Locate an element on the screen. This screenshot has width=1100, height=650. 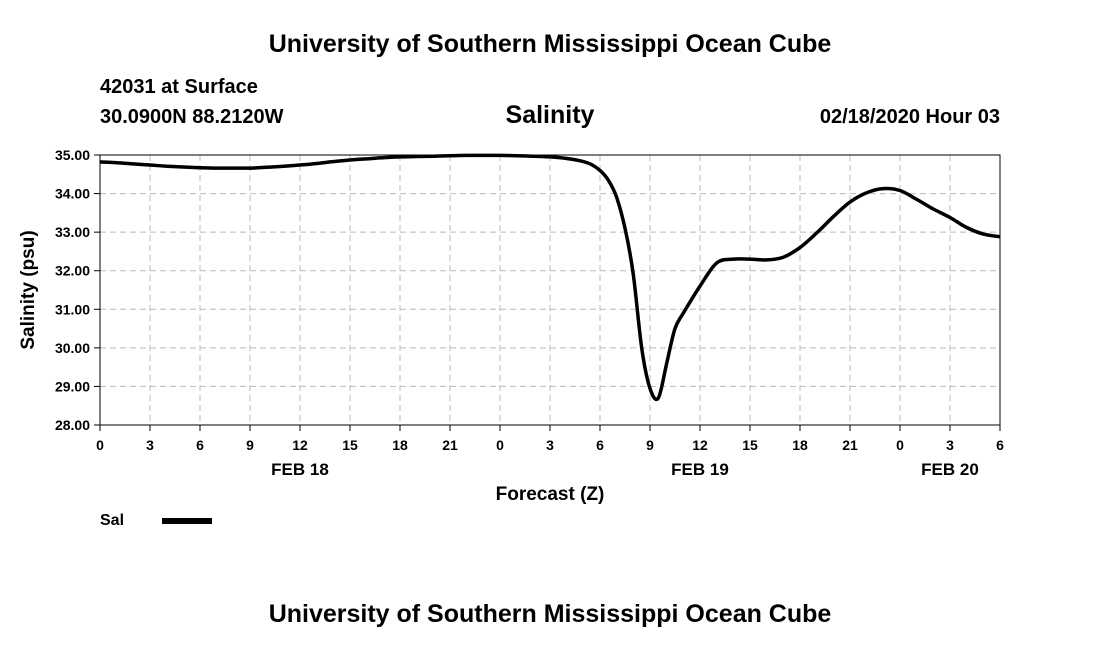
y-tick-label: 29.00 is located at coordinates (72, 386).